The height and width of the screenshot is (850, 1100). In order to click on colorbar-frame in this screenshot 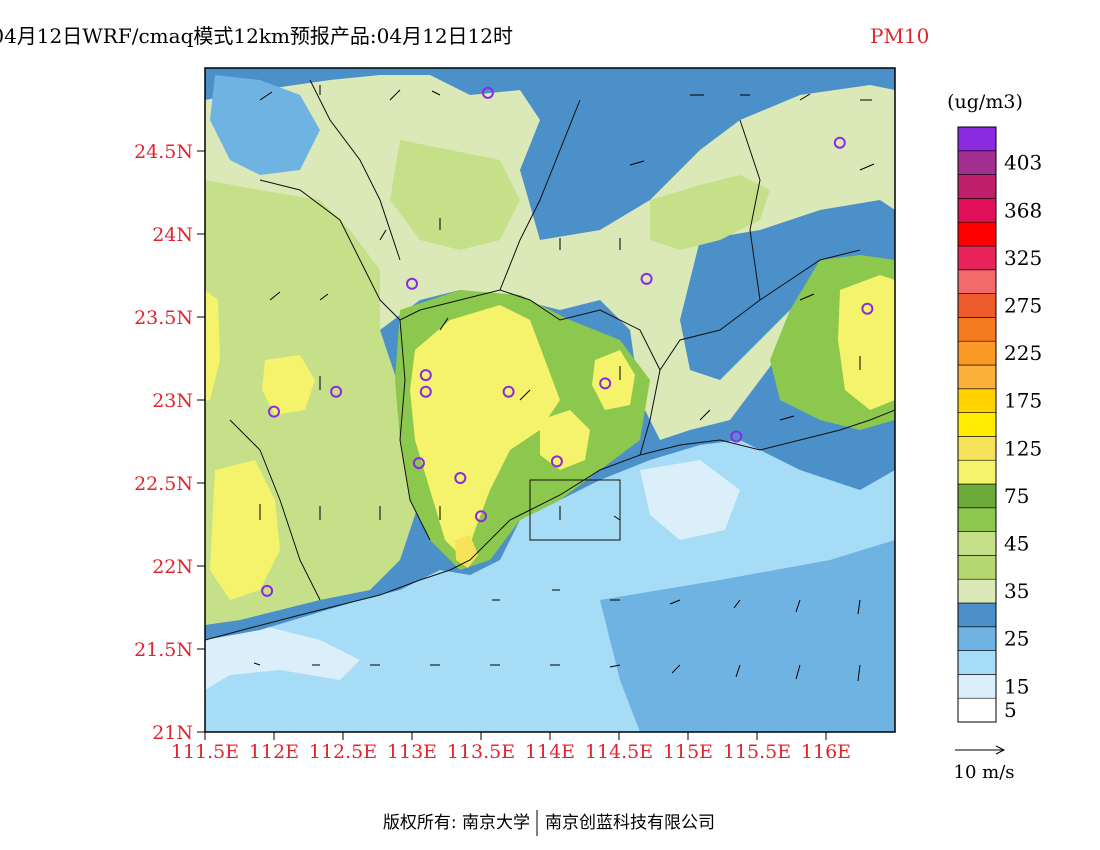, I will do `click(977, 424)`.